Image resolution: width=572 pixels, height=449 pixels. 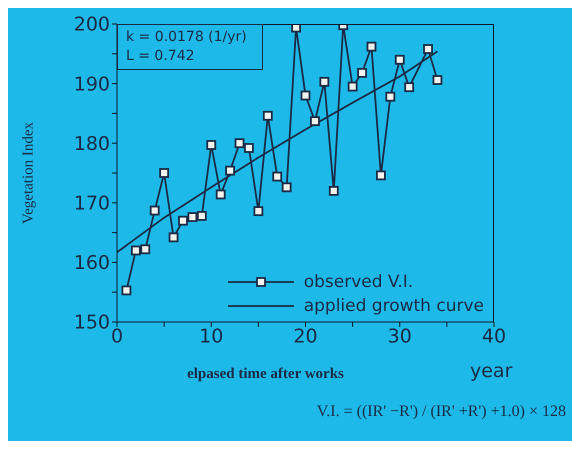 I want to click on x-tick-label: 20, so click(x=305, y=336).